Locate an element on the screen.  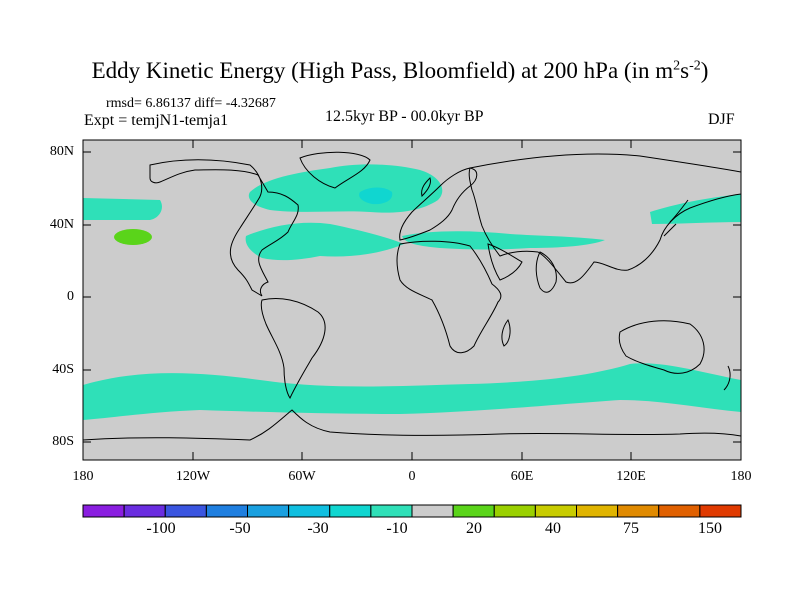
coast-uk is located at coordinates (426, 187).